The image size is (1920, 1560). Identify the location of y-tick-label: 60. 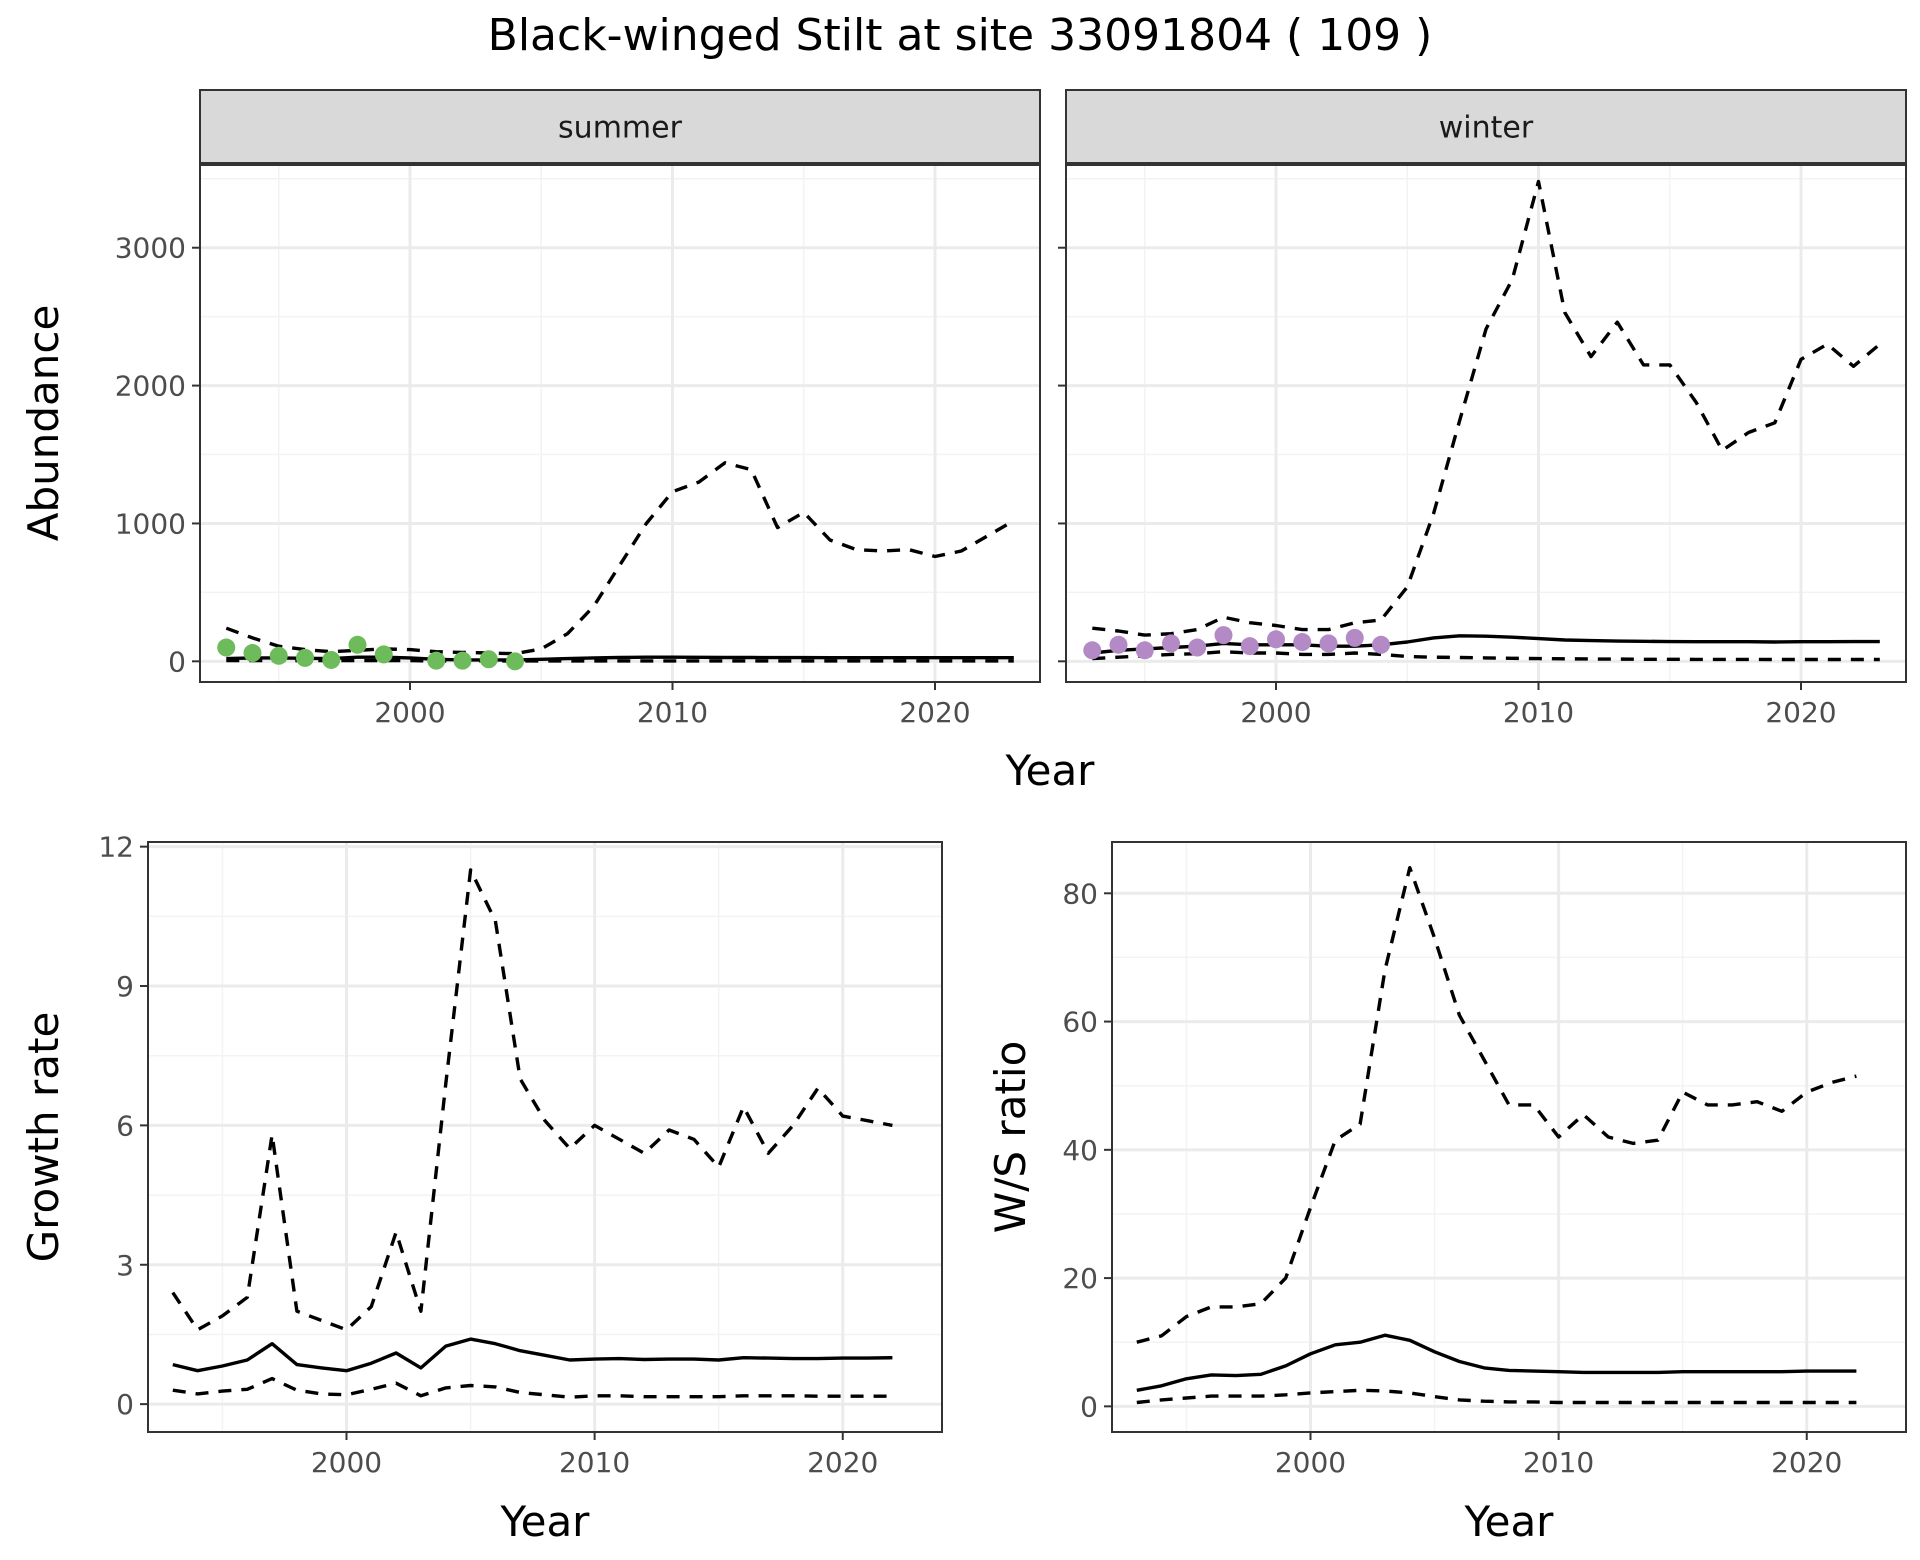
(1080, 1022).